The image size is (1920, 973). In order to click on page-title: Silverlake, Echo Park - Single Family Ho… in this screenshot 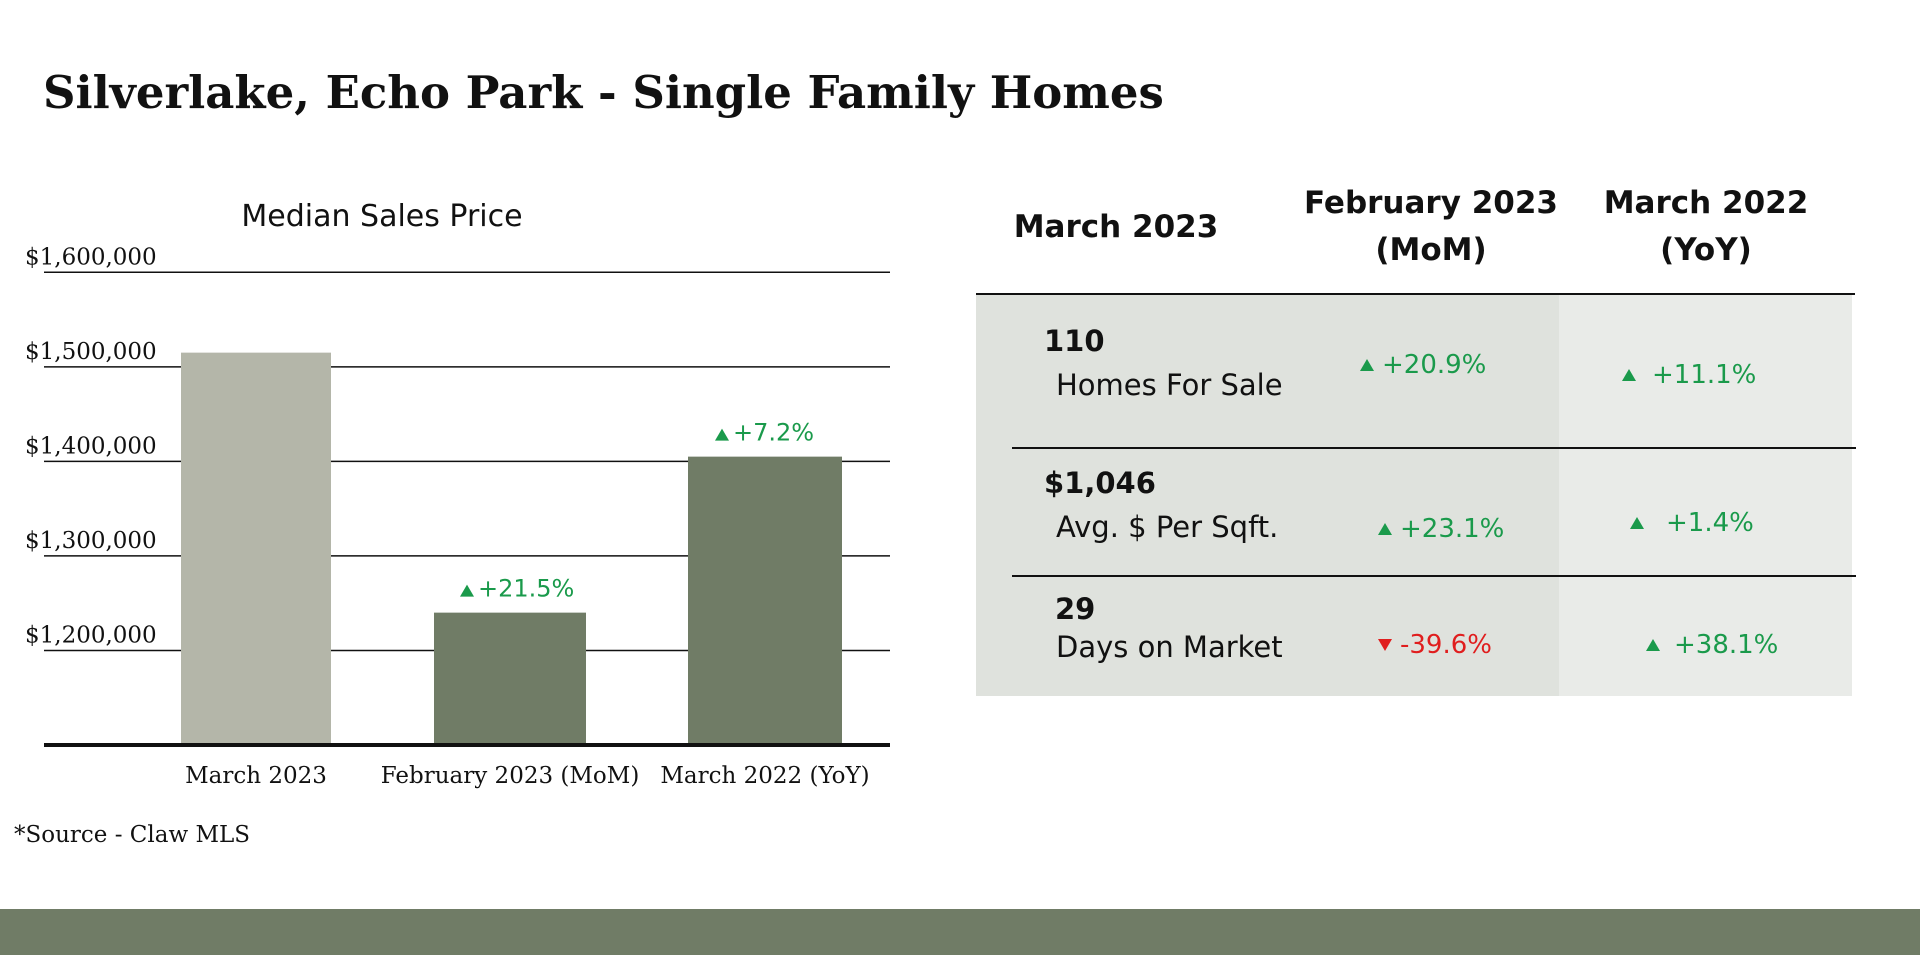, I will do `click(603, 92)`.